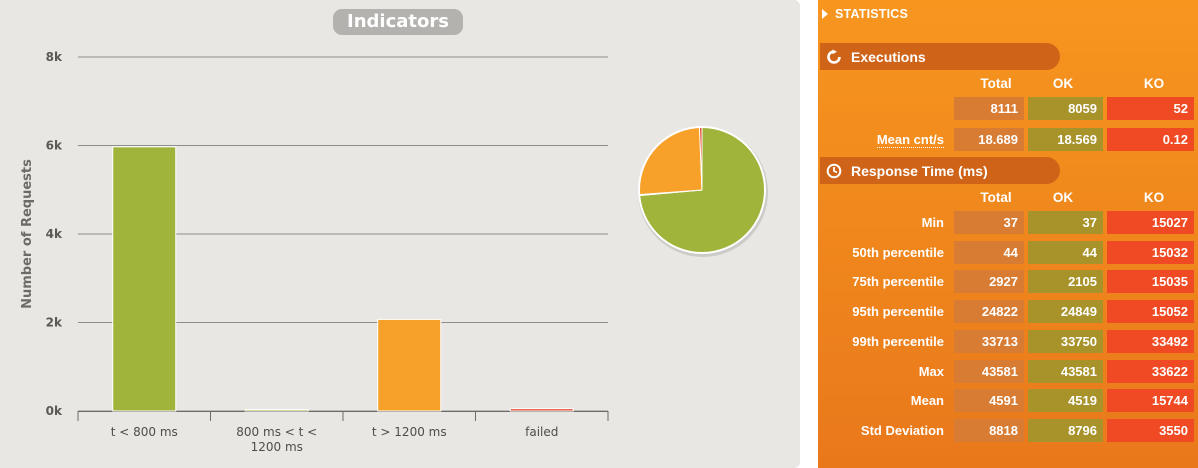 This screenshot has height=468, width=1198. I want to click on executions-title: Executions, so click(888, 56).